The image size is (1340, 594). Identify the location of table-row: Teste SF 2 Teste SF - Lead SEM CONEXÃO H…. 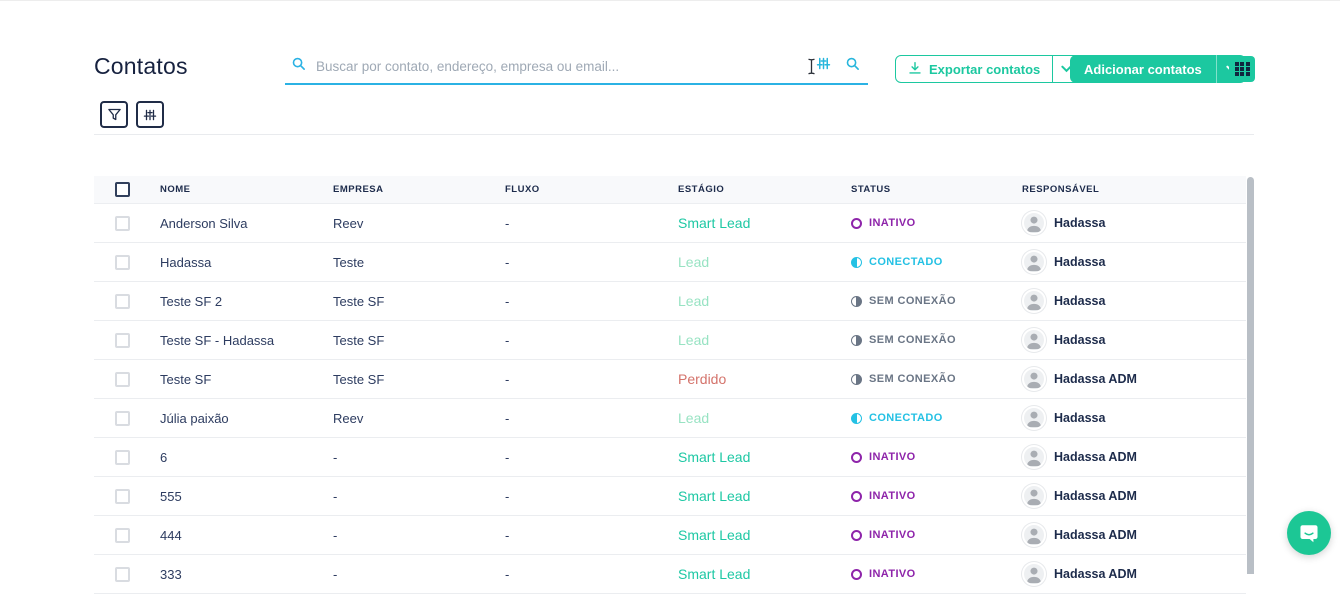
(670, 301).